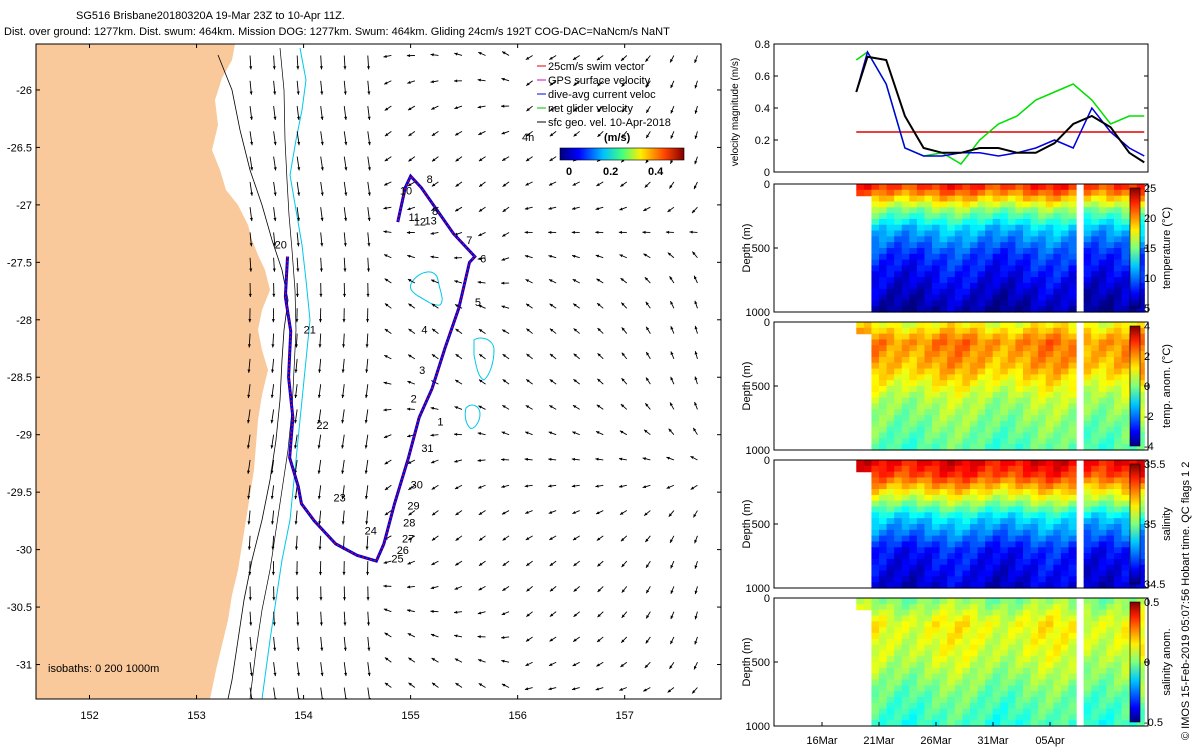  I want to click on temperature-ytick-1: 500, so click(761, 249).